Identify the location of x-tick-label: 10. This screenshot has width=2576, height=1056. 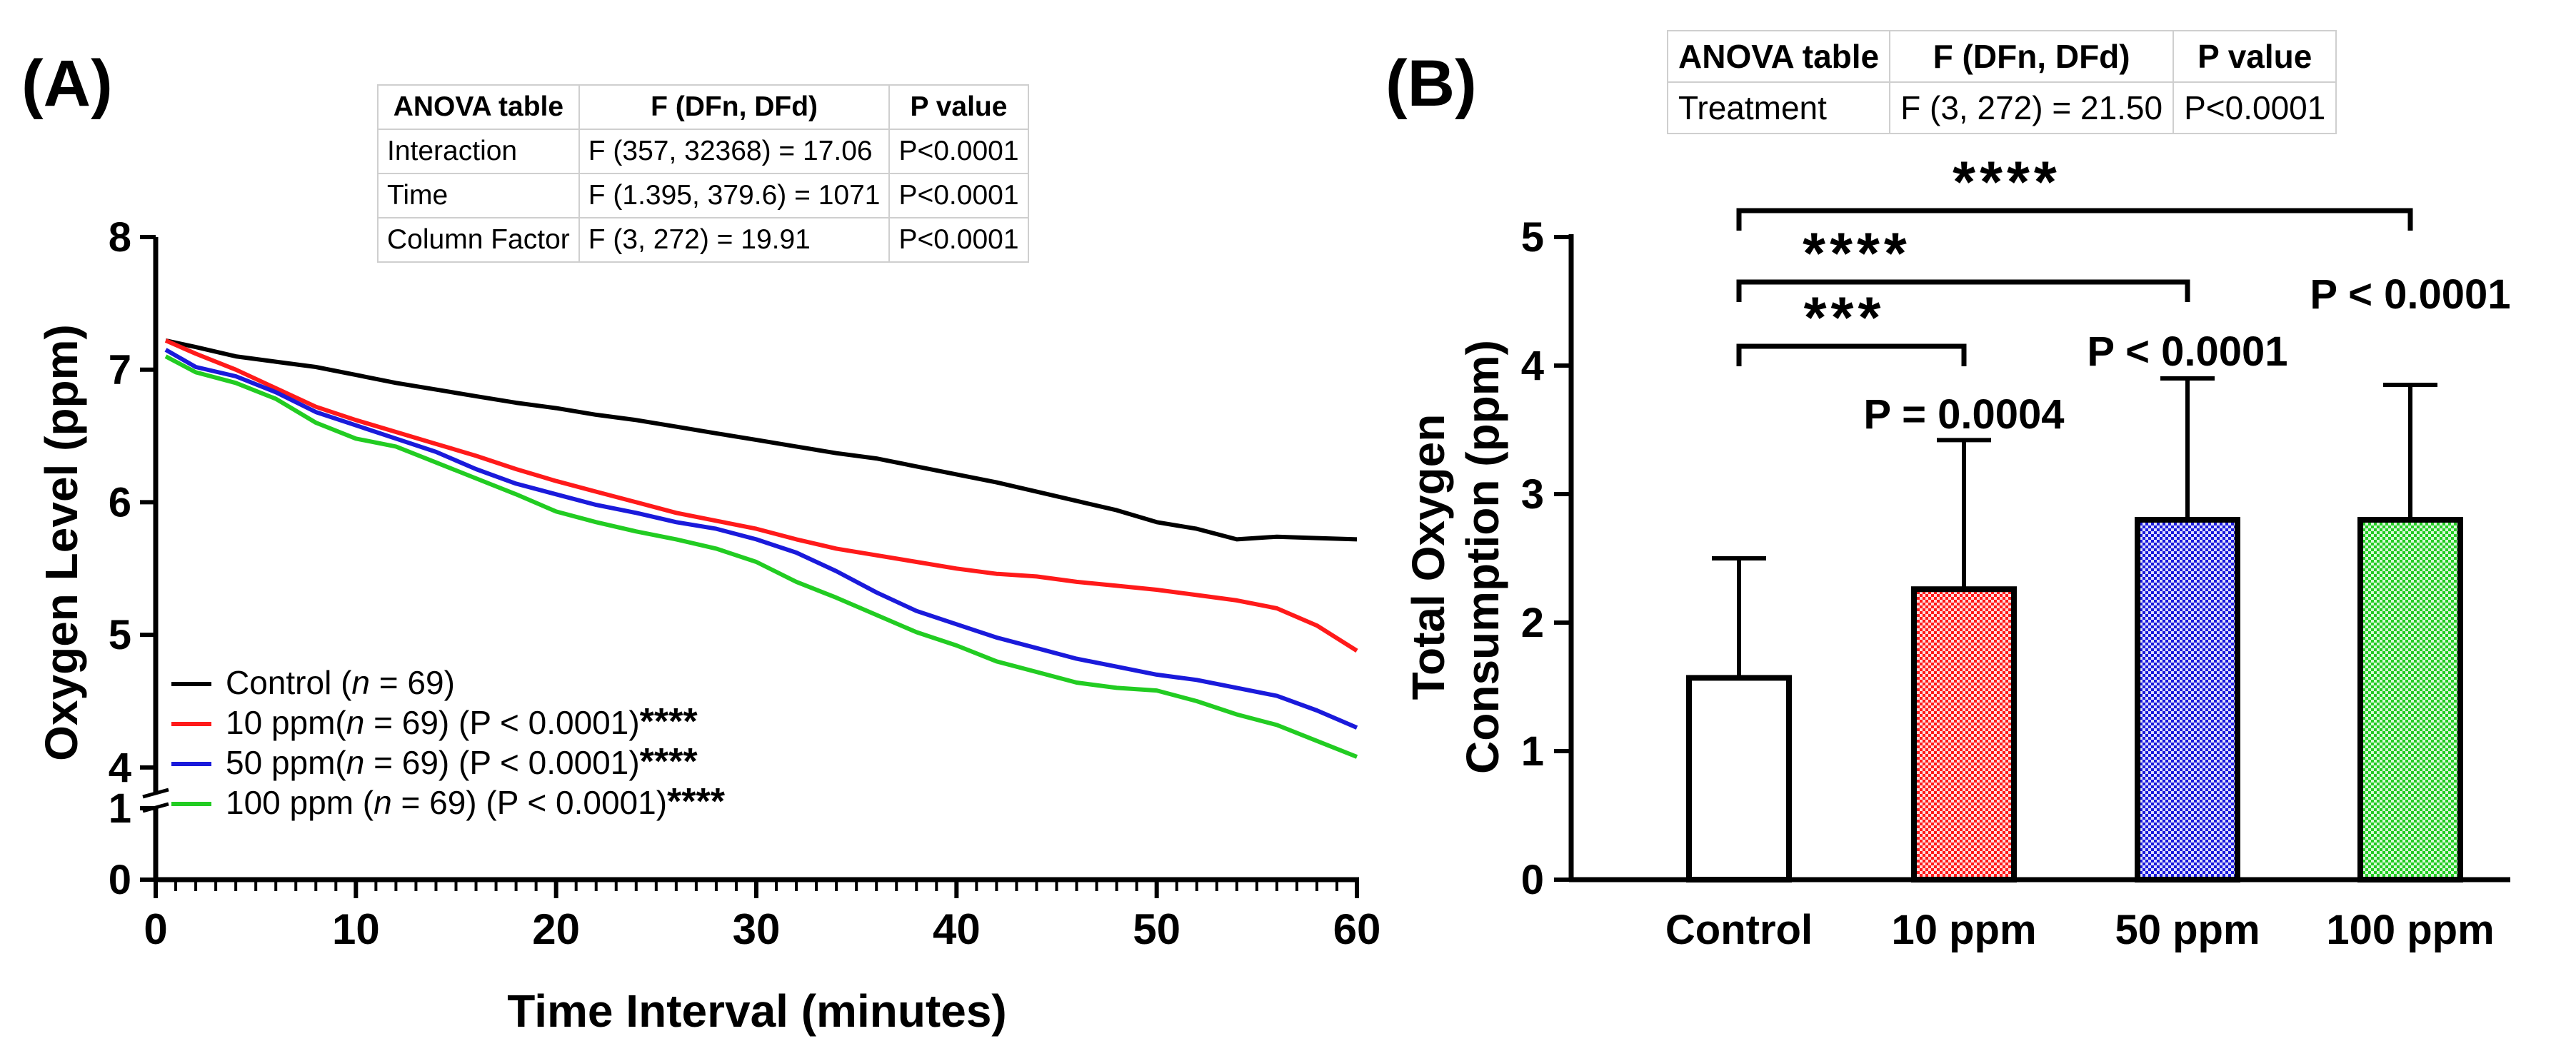
(356, 929).